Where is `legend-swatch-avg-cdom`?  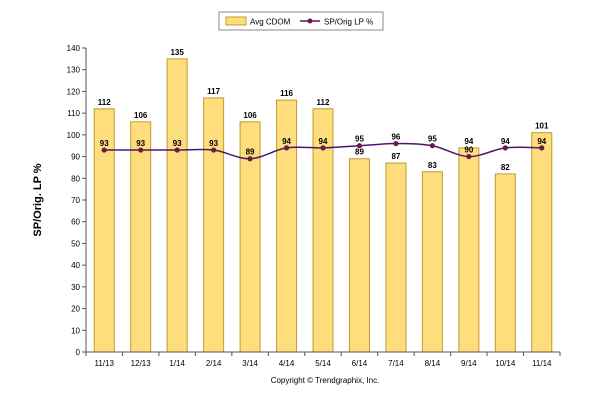 legend-swatch-avg-cdom is located at coordinates (236, 21).